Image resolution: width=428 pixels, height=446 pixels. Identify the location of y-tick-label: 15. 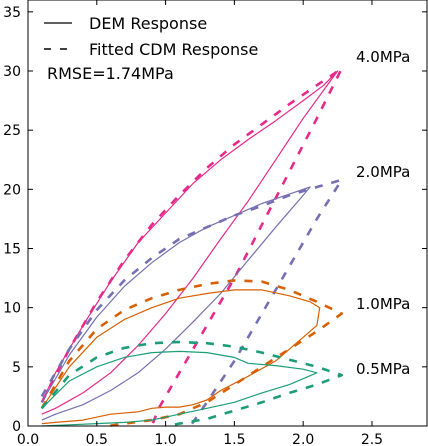
(12, 250).